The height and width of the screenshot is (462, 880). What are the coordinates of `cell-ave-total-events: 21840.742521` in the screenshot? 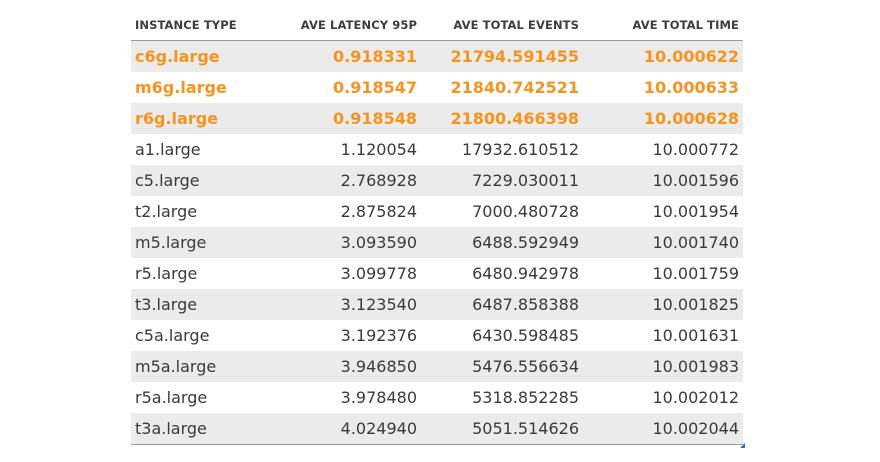 It's located at (502, 87).